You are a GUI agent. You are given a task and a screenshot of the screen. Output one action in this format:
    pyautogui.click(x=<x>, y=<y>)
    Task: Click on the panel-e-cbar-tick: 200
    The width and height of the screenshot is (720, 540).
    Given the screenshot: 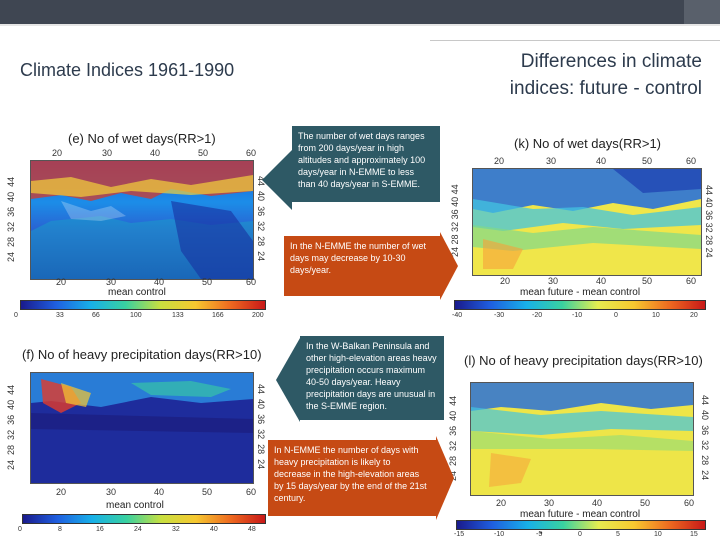 What is the action you would take?
    pyautogui.click(x=258, y=315)
    